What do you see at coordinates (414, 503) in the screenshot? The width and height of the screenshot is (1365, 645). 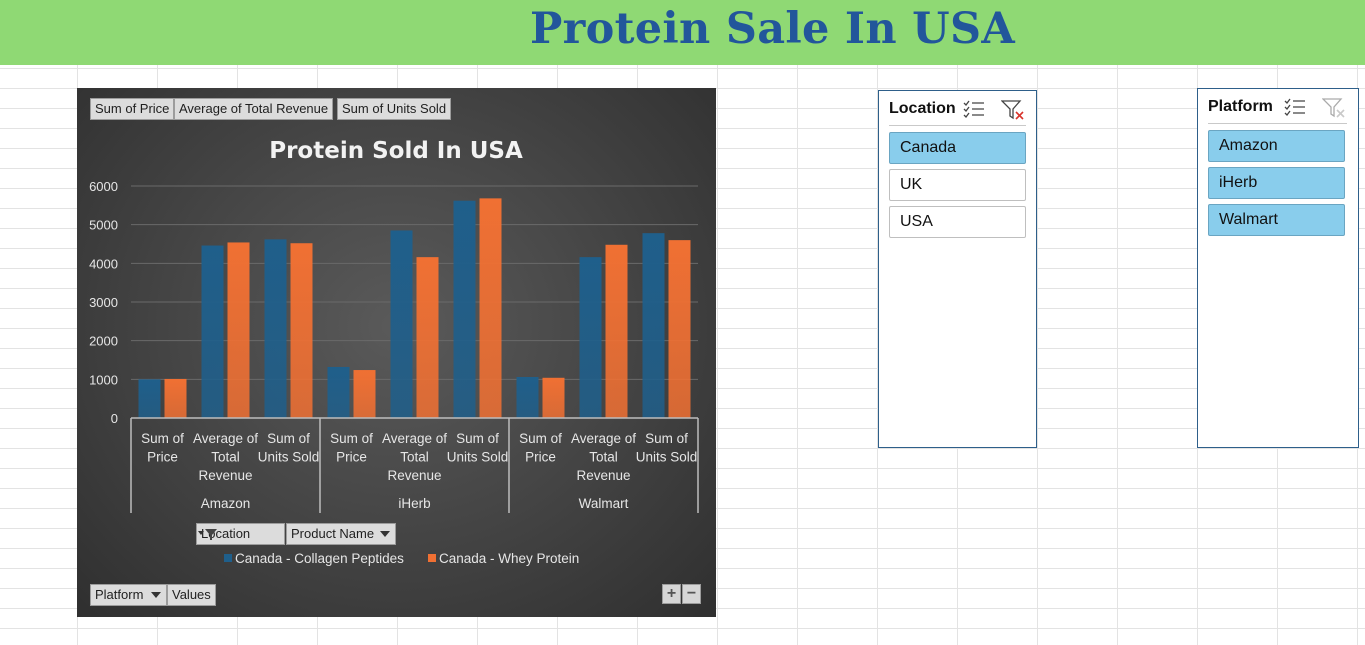 I see `x-group-label: iHerb` at bounding box center [414, 503].